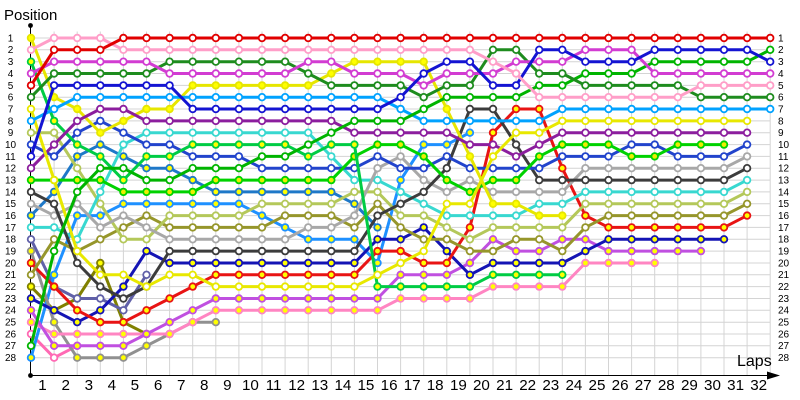 Image resolution: width=800 pixels, height=400 pixels. What do you see at coordinates (758, 385) in the screenshot?
I see `svg-text: 32` at bounding box center [758, 385].